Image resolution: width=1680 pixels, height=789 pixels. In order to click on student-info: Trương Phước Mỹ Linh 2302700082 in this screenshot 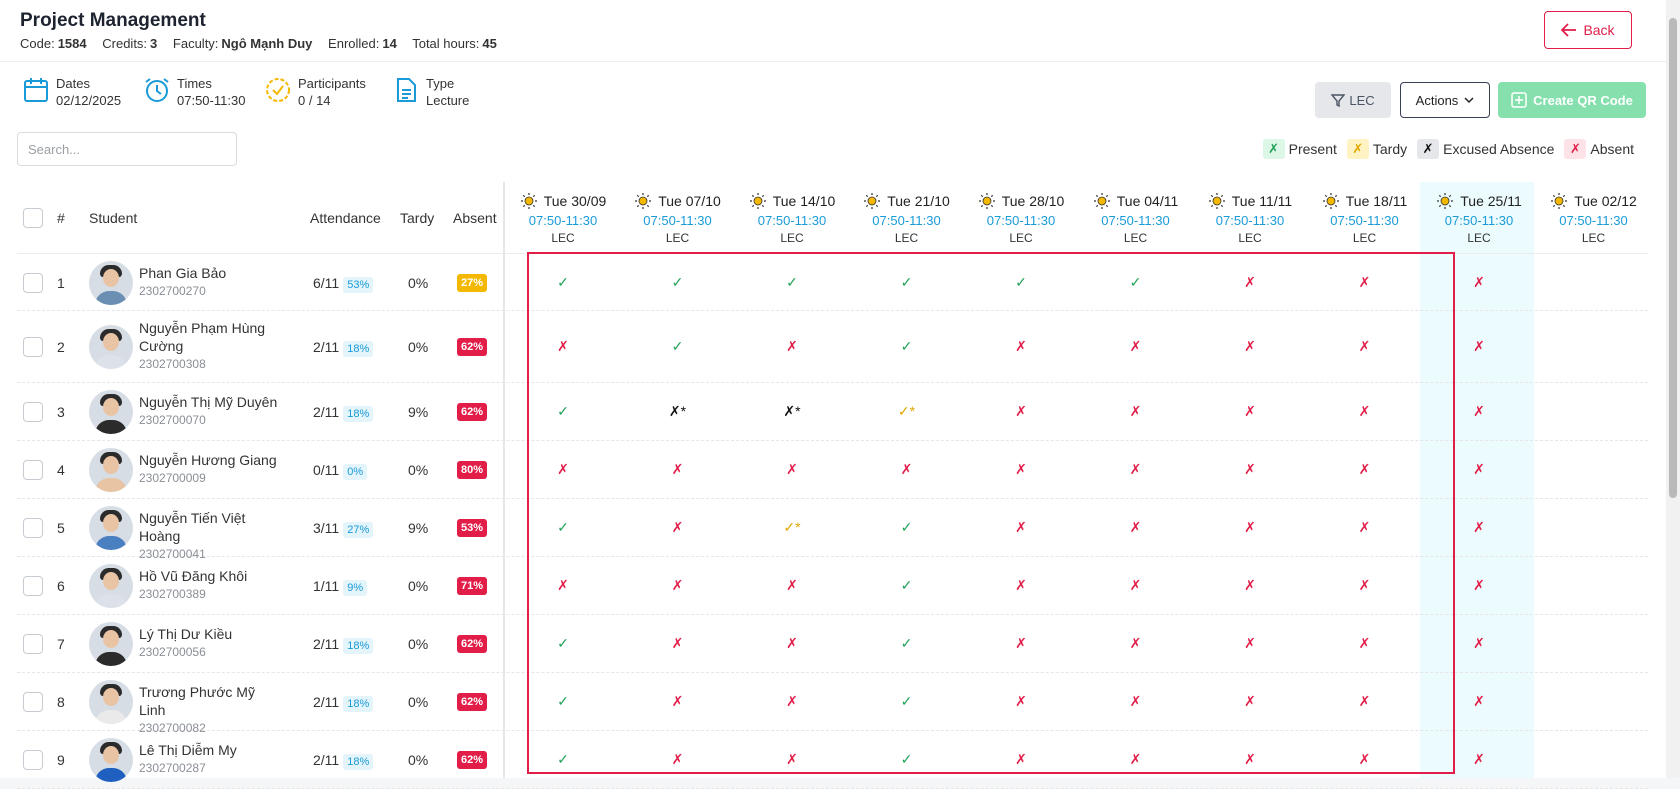, I will do `click(209, 709)`.